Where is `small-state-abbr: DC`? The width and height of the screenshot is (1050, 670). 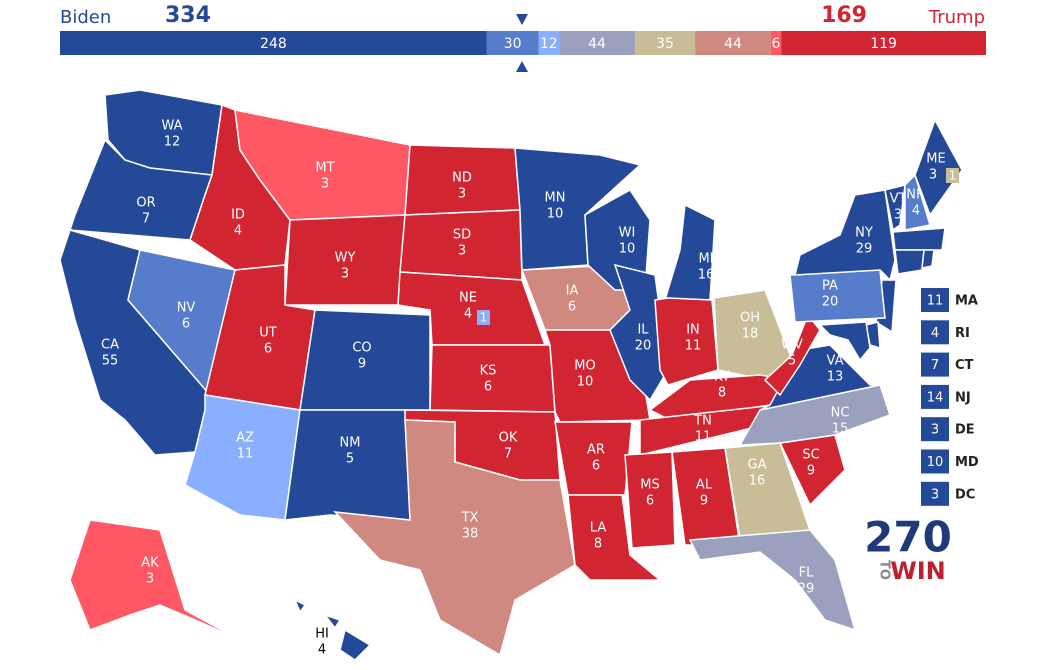 small-state-abbr: DC is located at coordinates (965, 494).